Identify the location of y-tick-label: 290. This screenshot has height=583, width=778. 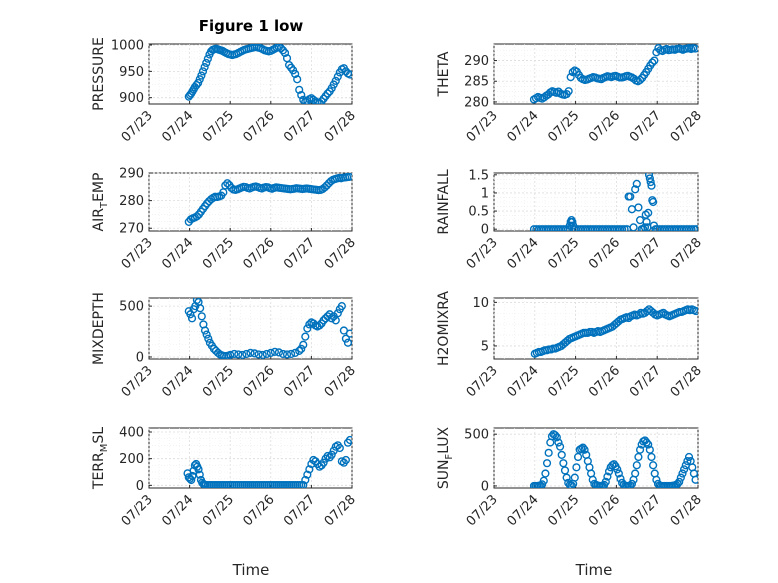
(476, 61).